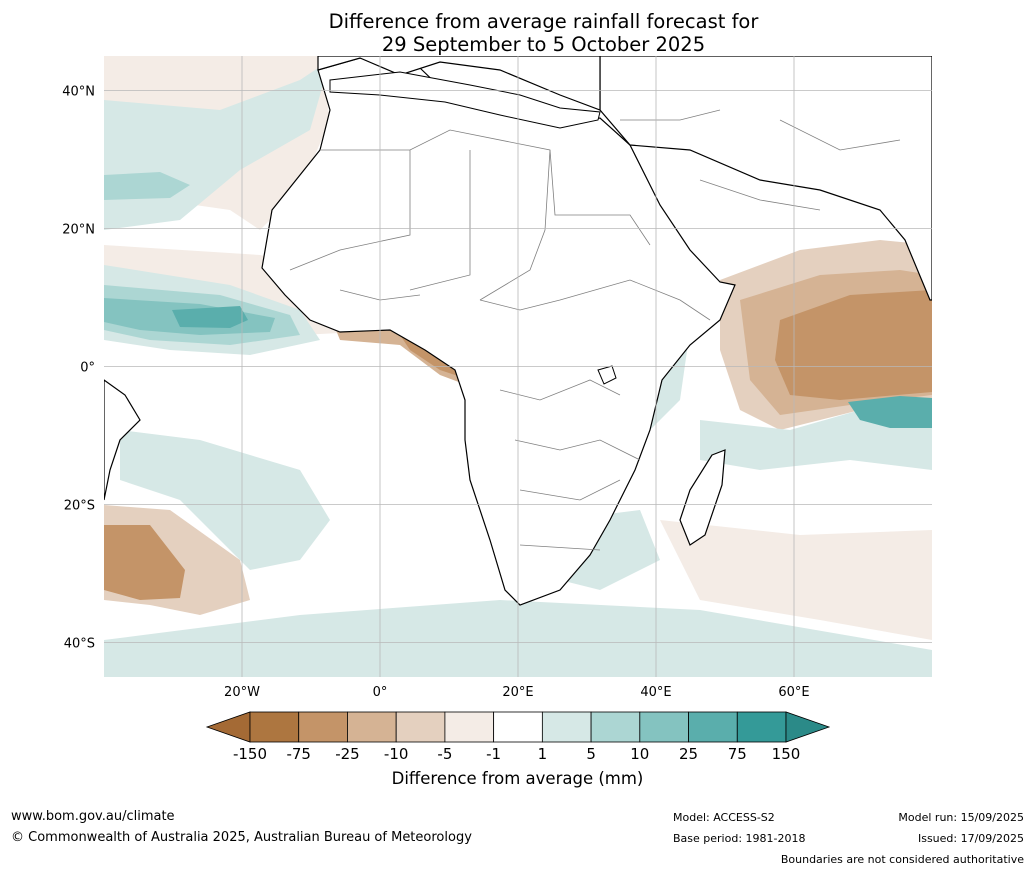 This screenshot has height=873, width=1035. Describe the element at coordinates (655, 692) in the screenshot. I see `lon-tick-label: 40°E` at that location.